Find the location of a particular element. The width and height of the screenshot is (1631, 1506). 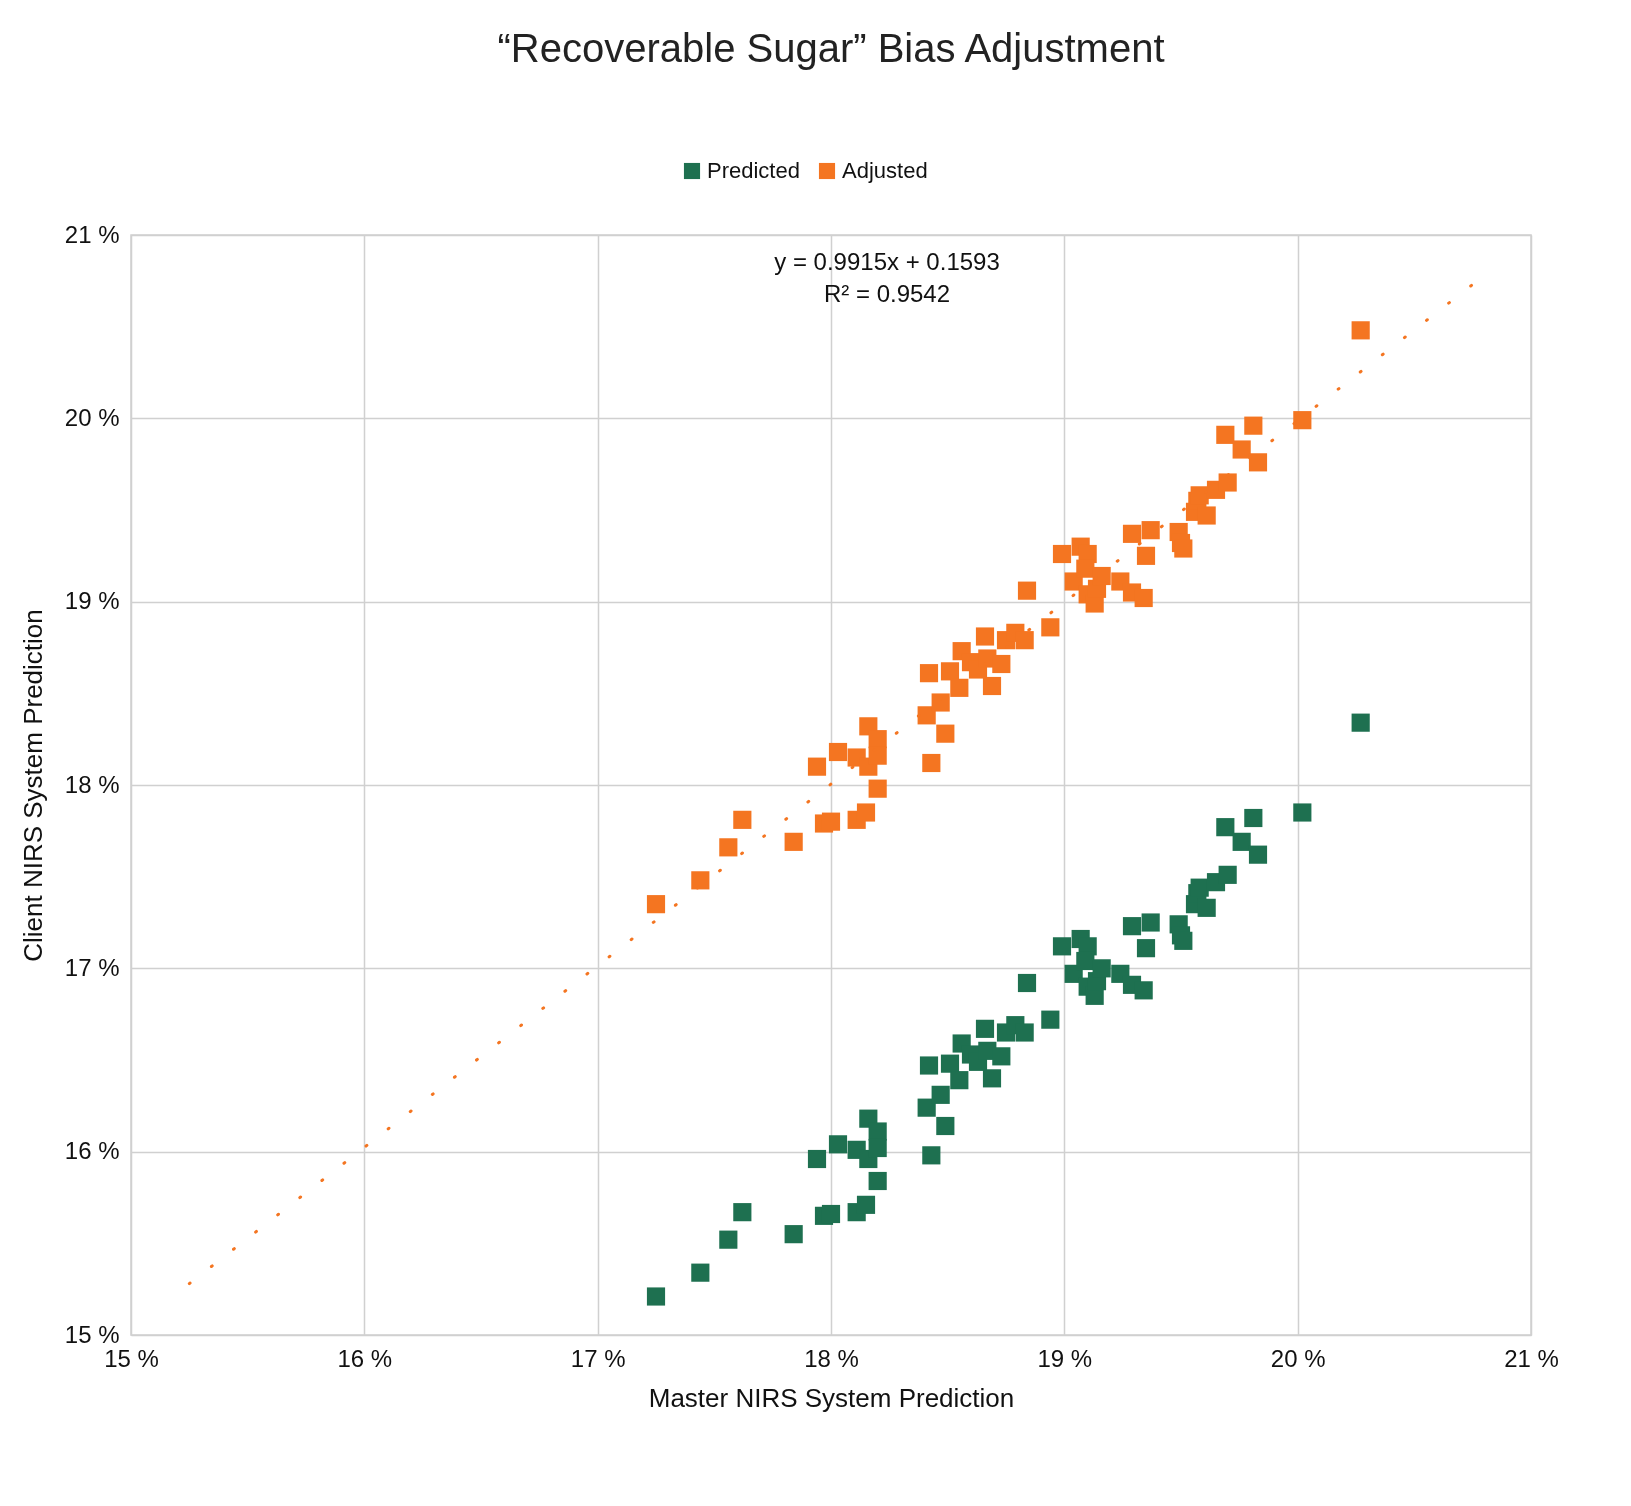

chart-title: “Recoverable Sugar” Bias Adjustment is located at coordinates (831, 48).